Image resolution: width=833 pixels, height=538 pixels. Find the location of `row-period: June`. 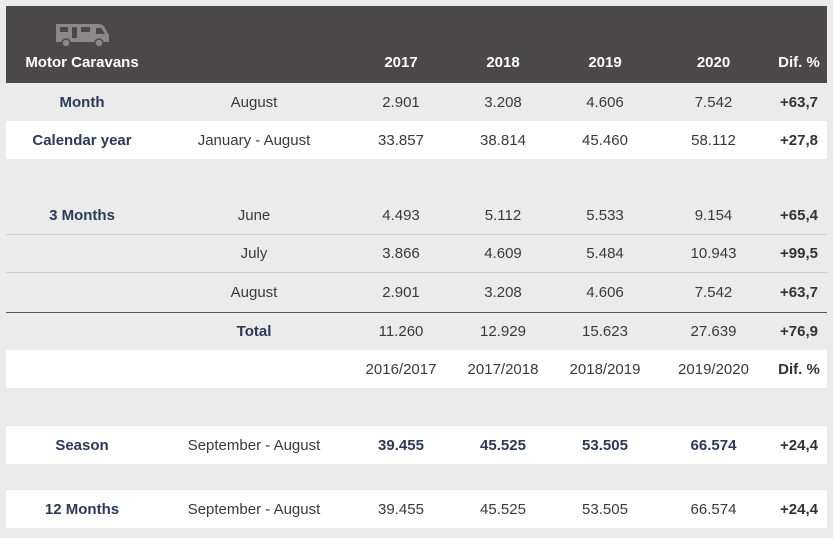

row-period: June is located at coordinates (254, 215).